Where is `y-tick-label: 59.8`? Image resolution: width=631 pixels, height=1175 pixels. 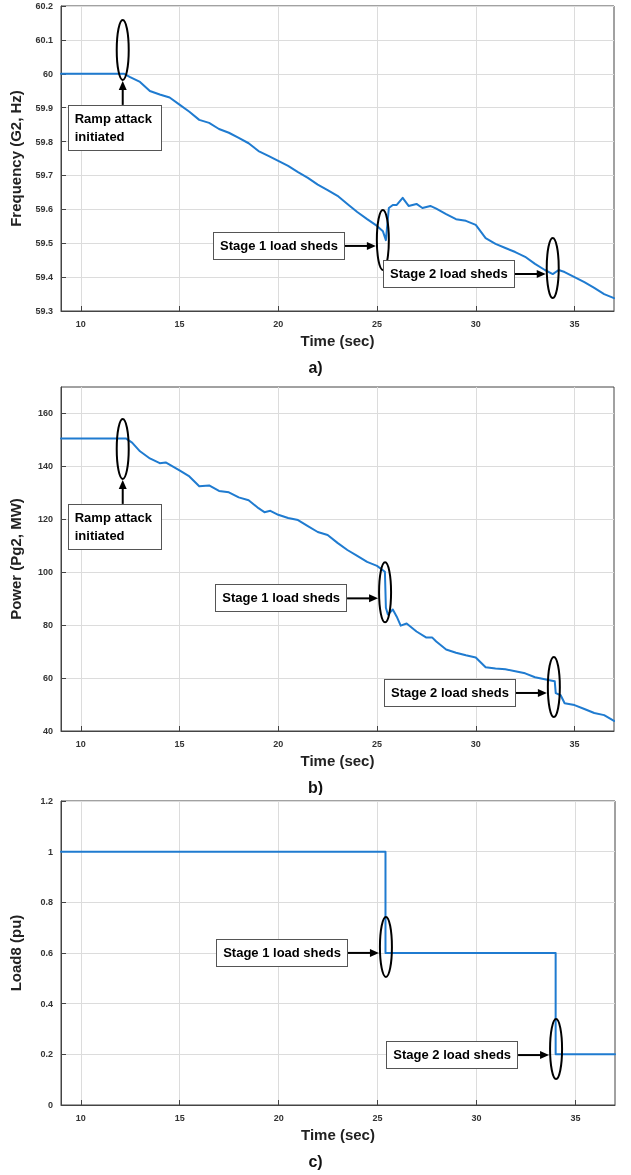
y-tick-label: 59.8 is located at coordinates (44, 141).